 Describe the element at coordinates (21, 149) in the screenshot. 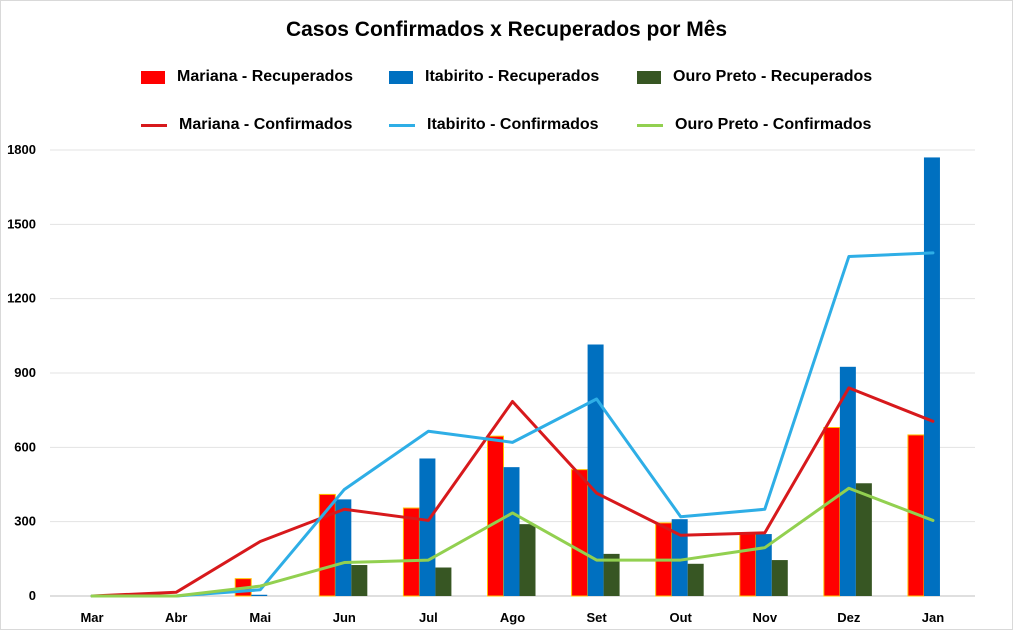

I see `y-tick-label: 1800` at that location.